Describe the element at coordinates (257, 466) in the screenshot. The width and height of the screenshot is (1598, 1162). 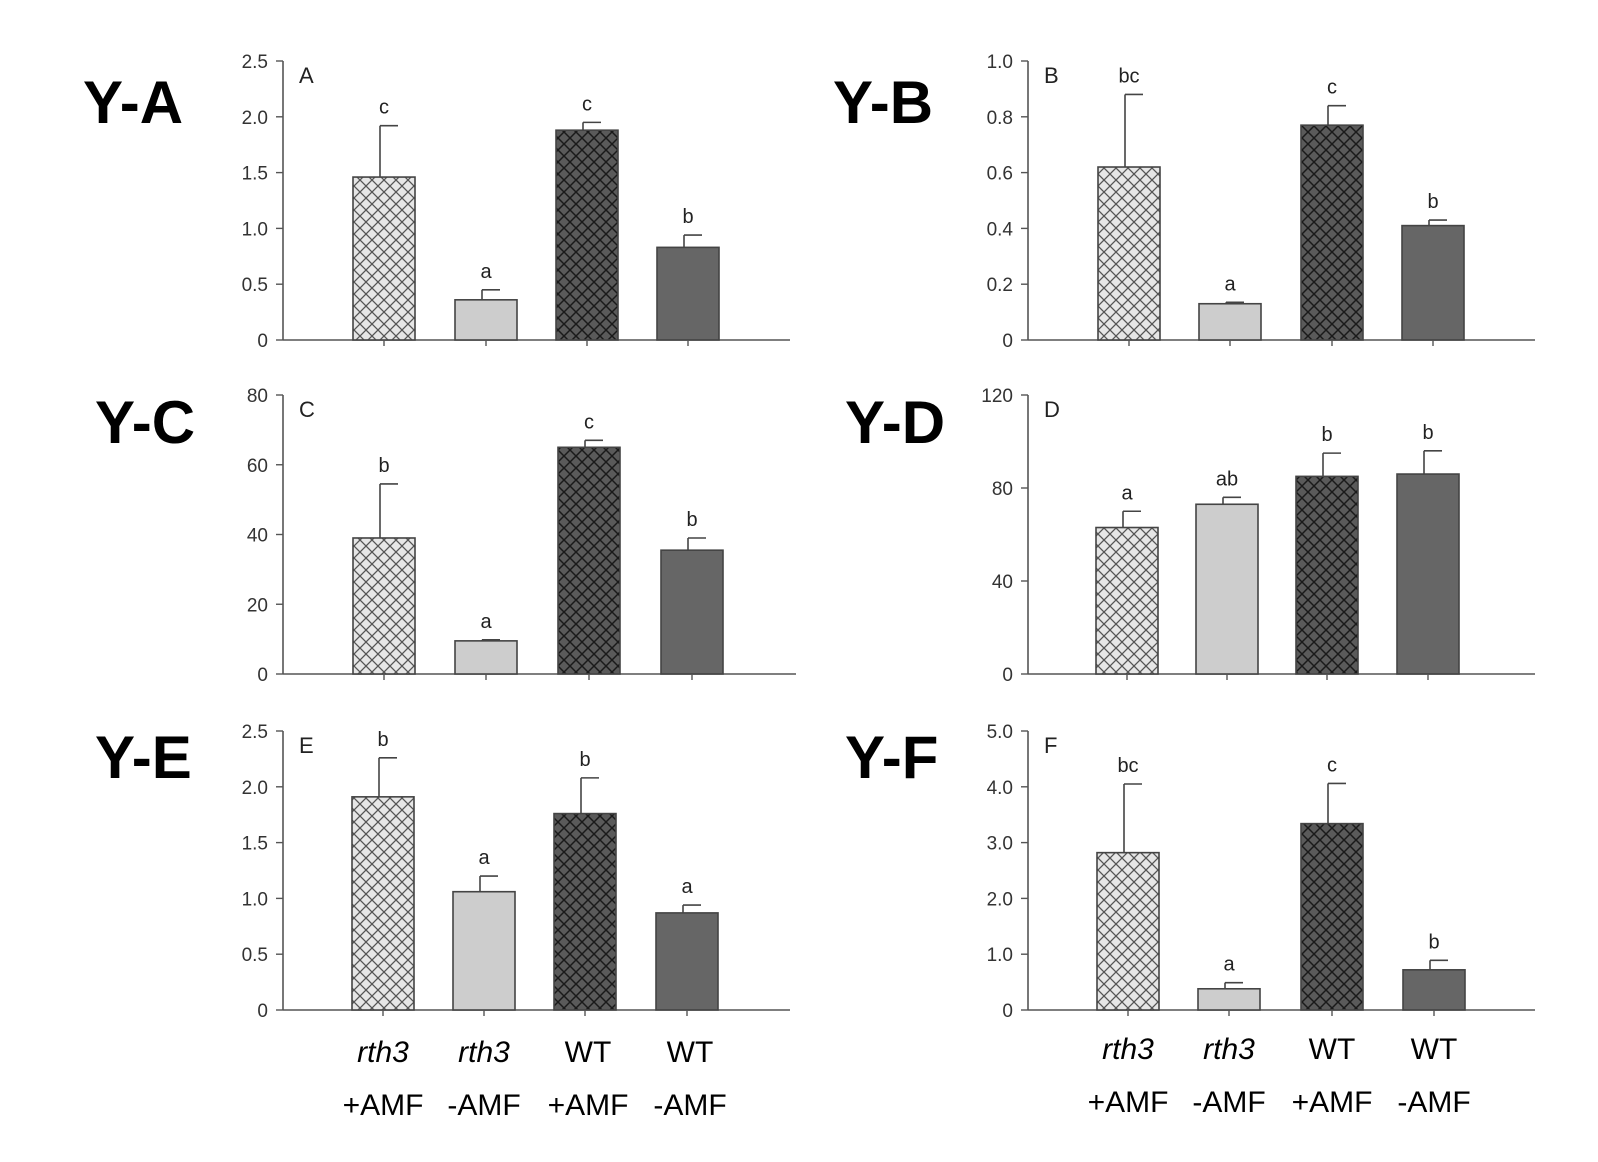
I see `y-tick-label: 60` at that location.